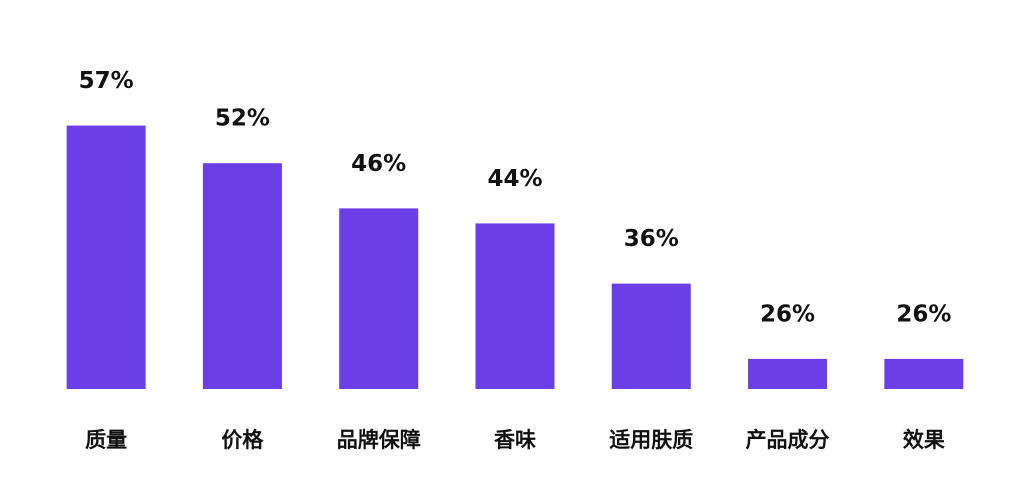  What do you see at coordinates (242, 119) in the screenshot?
I see `value-label: 52%` at bounding box center [242, 119].